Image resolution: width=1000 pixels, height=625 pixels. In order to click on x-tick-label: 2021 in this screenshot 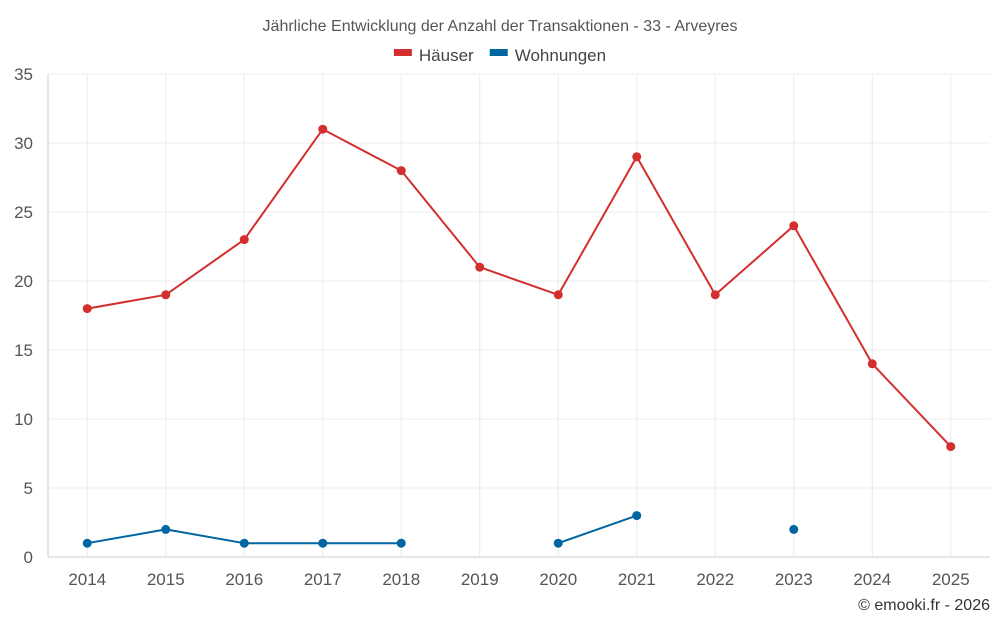, I will do `click(637, 579)`.